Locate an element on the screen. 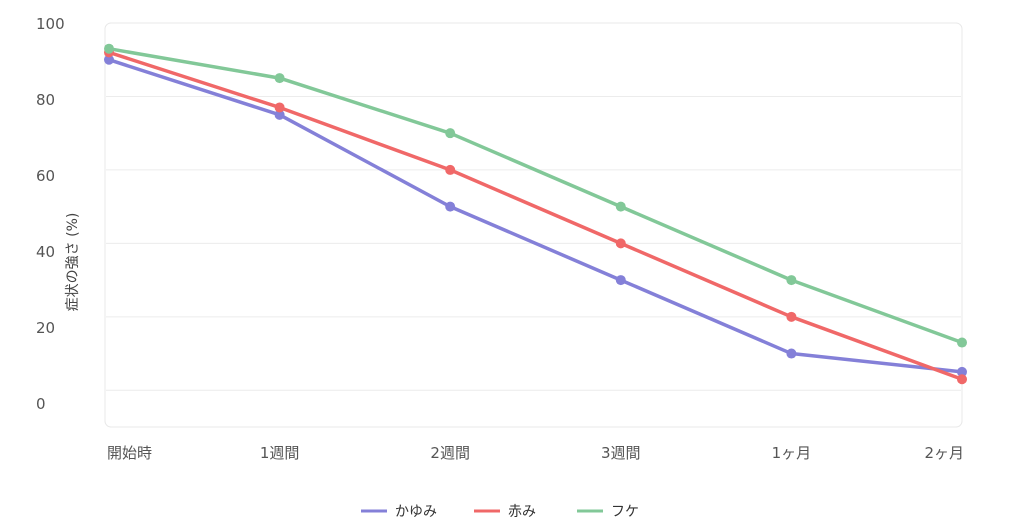 The height and width of the screenshot is (528, 1024). y-tick-label: 40 is located at coordinates (45, 252).